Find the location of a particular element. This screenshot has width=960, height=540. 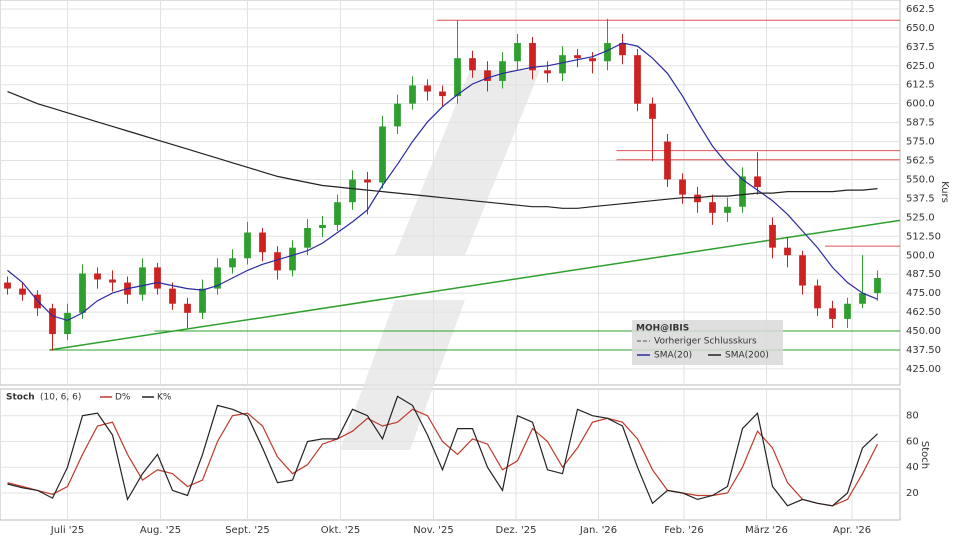

legend-box is located at coordinates (707, 342).